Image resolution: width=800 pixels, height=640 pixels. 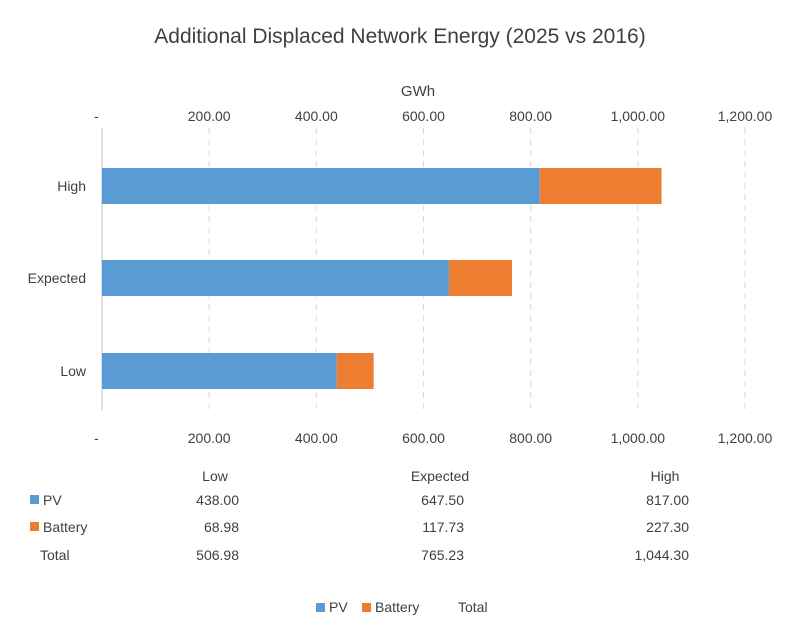 What do you see at coordinates (397, 607) in the screenshot?
I see `legend-label-battery: Battery` at bounding box center [397, 607].